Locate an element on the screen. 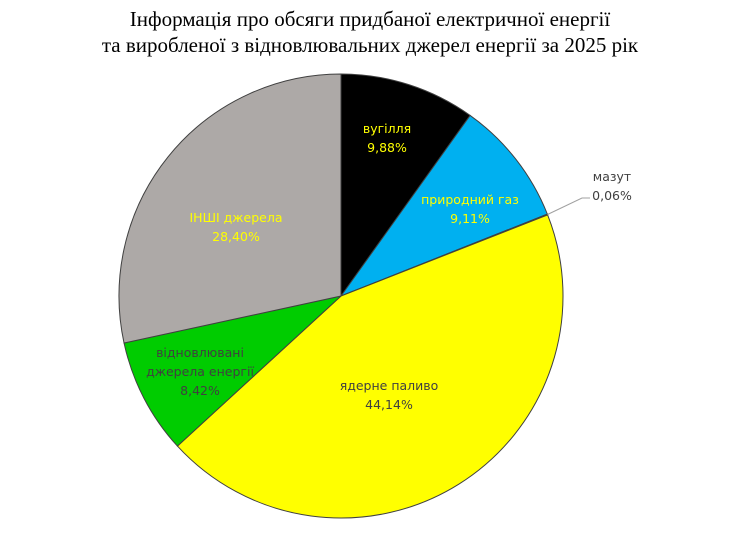 The image size is (740, 540). data-label-value: 8,42% is located at coordinates (200, 390).